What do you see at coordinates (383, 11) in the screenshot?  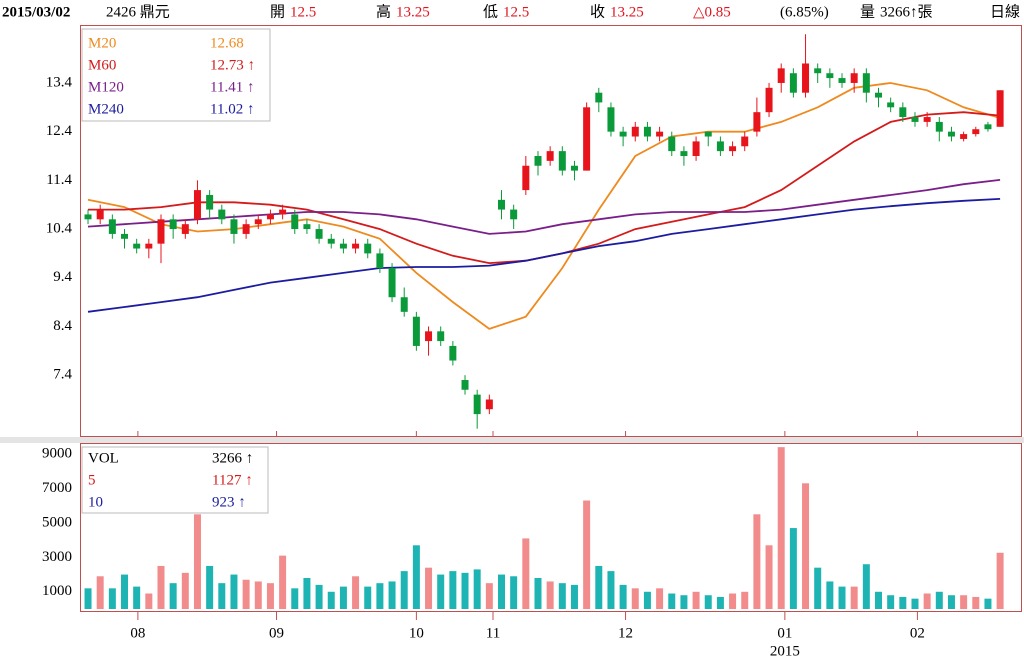 I see `high-label: 高` at bounding box center [383, 11].